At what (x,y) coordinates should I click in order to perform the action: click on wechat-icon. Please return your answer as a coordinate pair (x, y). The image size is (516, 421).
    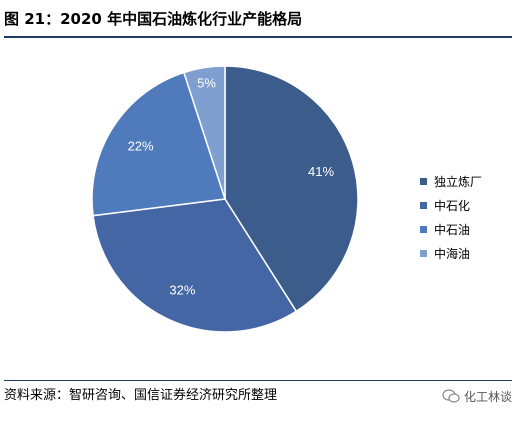
    Looking at the image, I should click on (451, 396).